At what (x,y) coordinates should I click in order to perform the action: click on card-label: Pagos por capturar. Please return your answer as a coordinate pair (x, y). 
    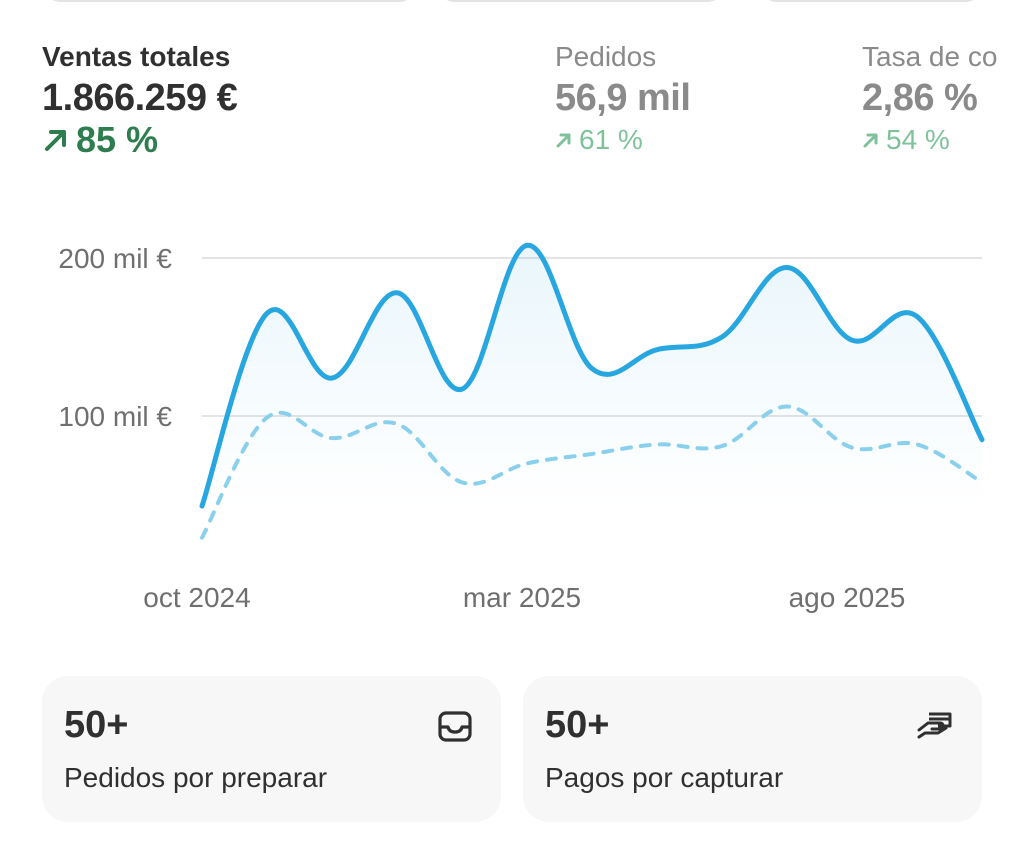
    Looking at the image, I should click on (664, 777).